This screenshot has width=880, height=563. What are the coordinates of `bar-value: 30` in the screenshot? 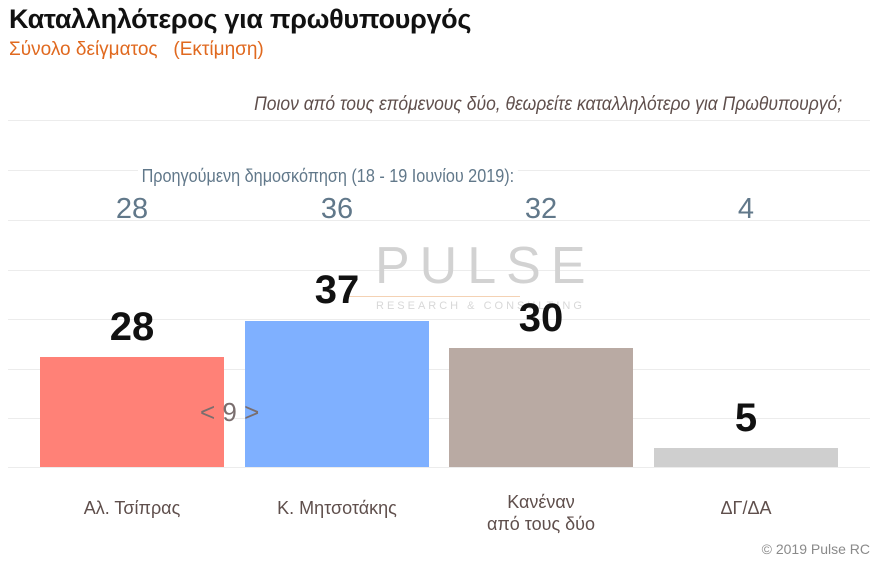 It's located at (541, 318).